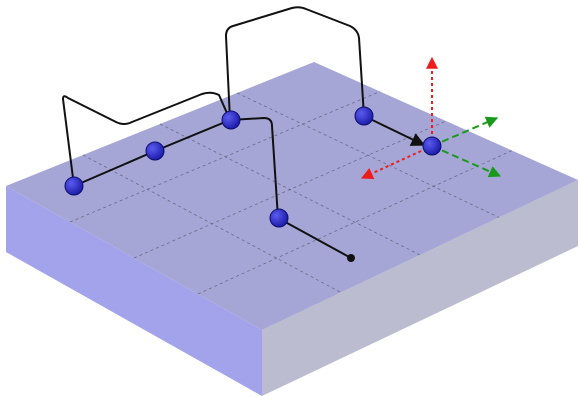 This screenshot has height=397, width=579. What do you see at coordinates (396, 162) in the screenshot?
I see `axis-back-arrow` at bounding box center [396, 162].